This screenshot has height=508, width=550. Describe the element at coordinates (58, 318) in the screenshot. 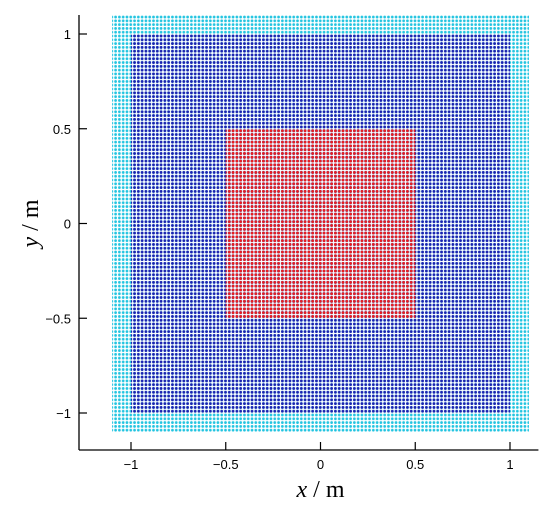

I see `y-tick-label: −0.5` at that location.